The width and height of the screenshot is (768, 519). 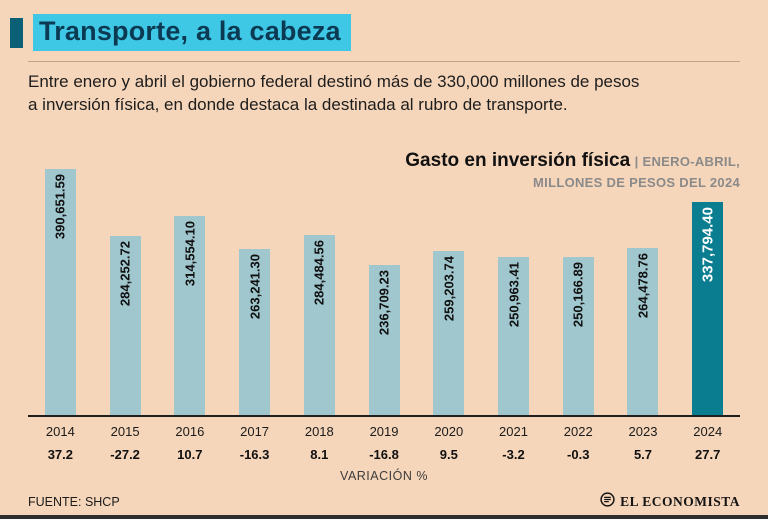 What do you see at coordinates (708, 244) in the screenshot?
I see `bar-value-label: 337,794.40` at bounding box center [708, 244].